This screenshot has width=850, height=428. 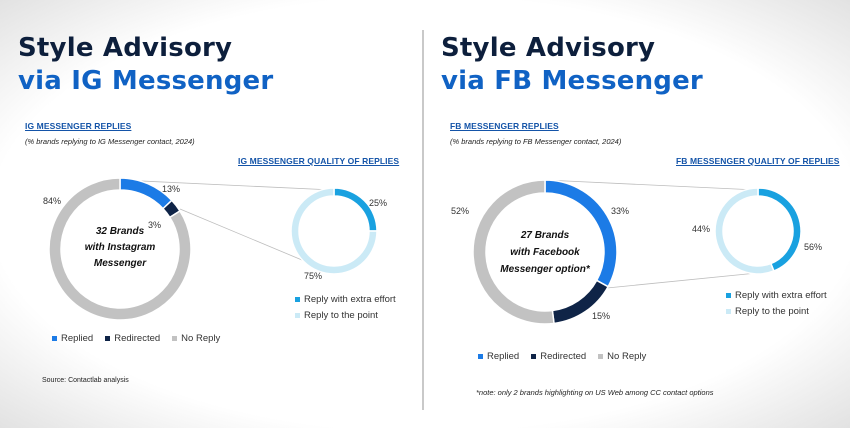 What do you see at coordinates (52, 201) in the screenshot?
I see `ig-value-label-no-reply: 84%` at bounding box center [52, 201].